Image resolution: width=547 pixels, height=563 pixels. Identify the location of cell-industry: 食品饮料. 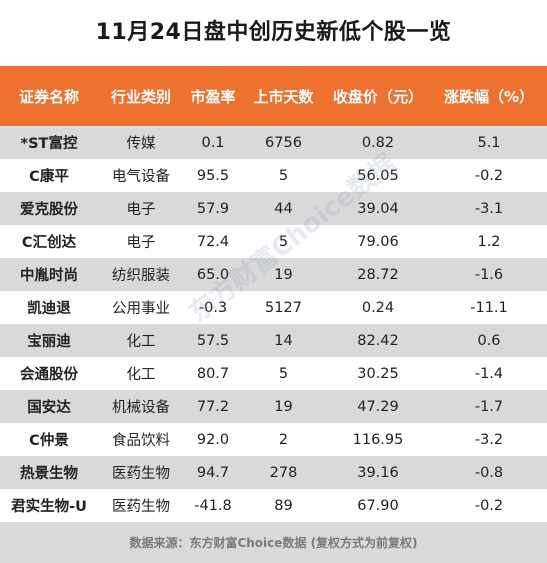
(141, 441).